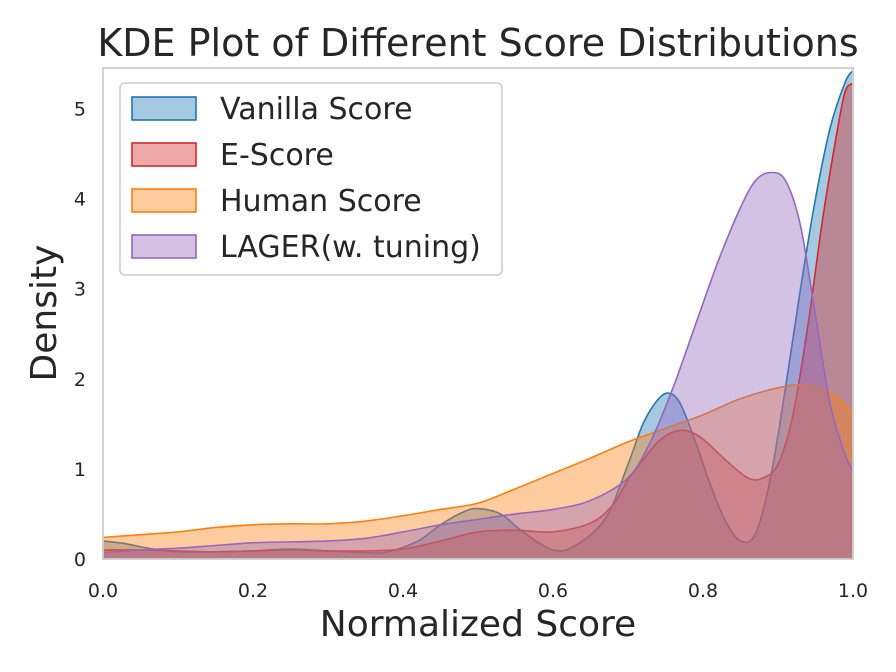 The image size is (896, 672). Describe the element at coordinates (478, 591) in the screenshot. I see `x-axis: 0.0 0.2 0.4 0.6 0.8 1.0` at that location.